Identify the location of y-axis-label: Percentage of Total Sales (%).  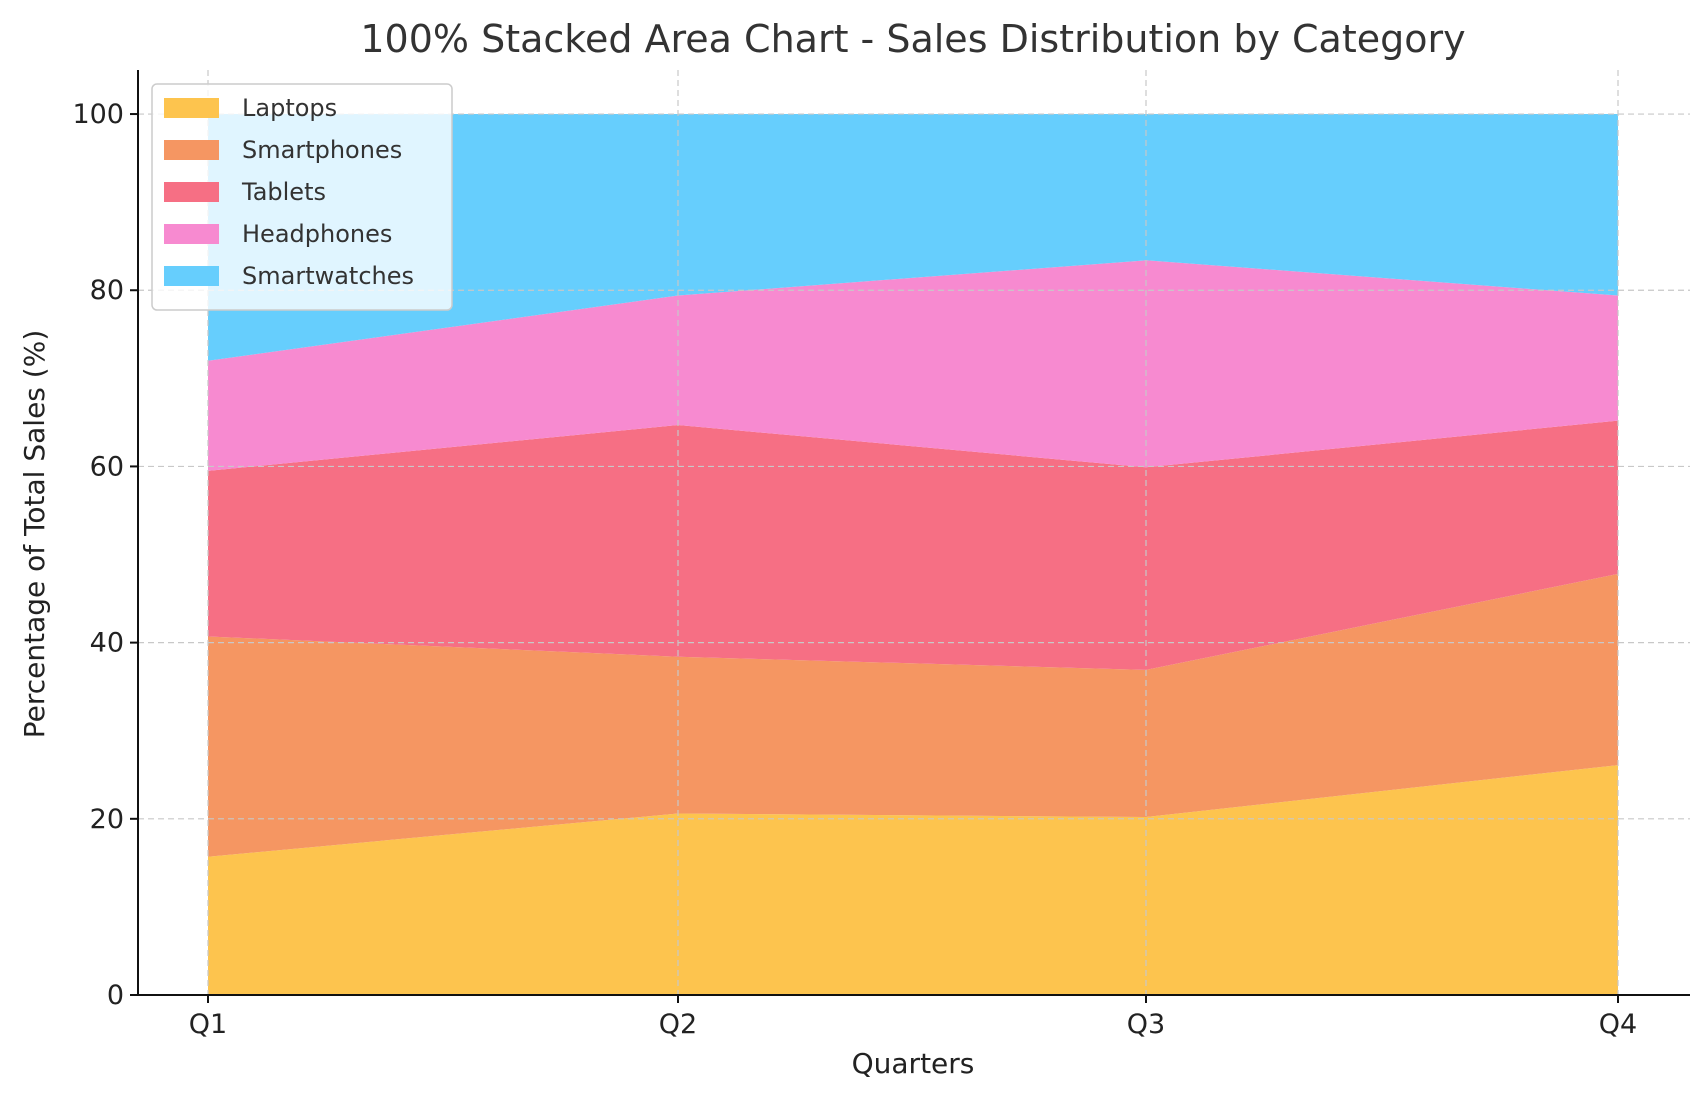
(34, 534).